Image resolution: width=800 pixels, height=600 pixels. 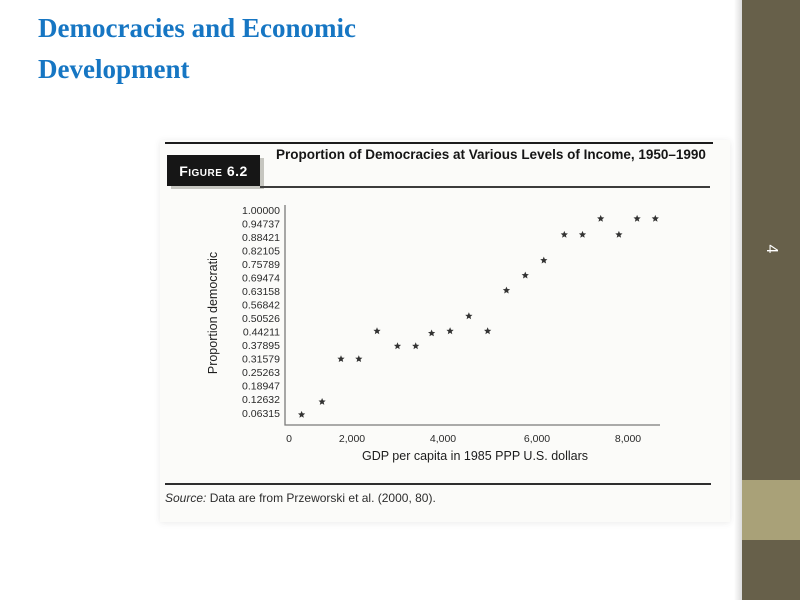 I want to click on slide-title: Democracies and Economic Development, so click(x=197, y=48).